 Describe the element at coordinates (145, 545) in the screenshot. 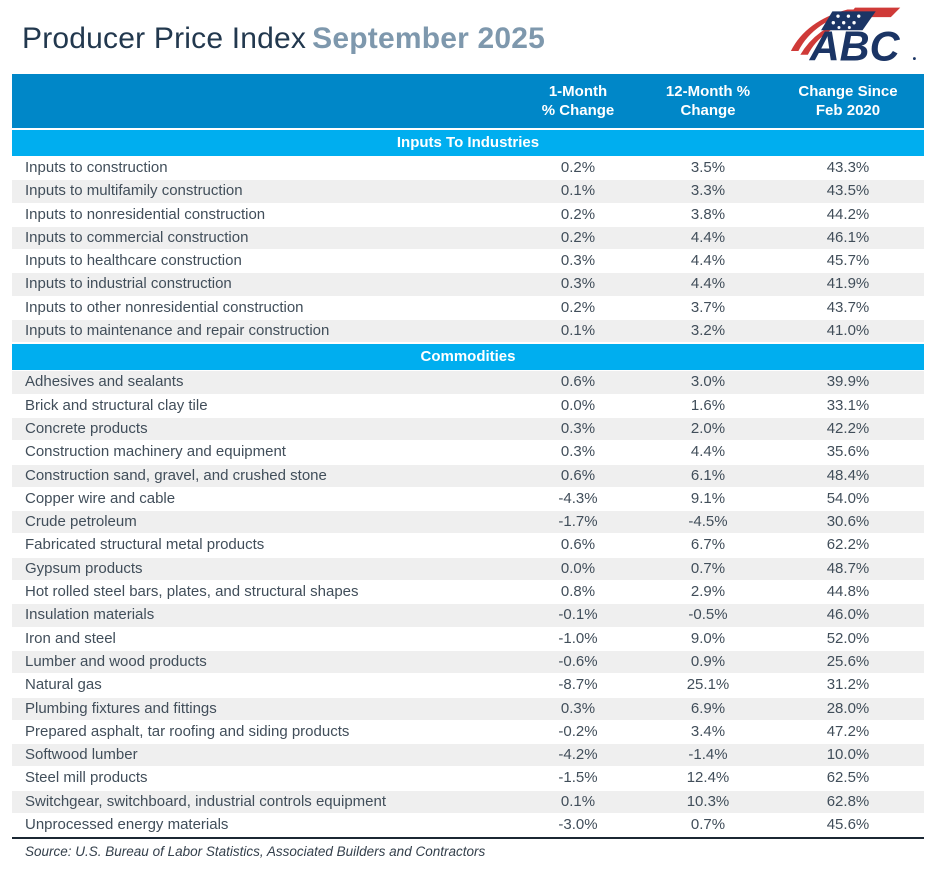

I see `row-label: Fabricated structural metal products` at that location.